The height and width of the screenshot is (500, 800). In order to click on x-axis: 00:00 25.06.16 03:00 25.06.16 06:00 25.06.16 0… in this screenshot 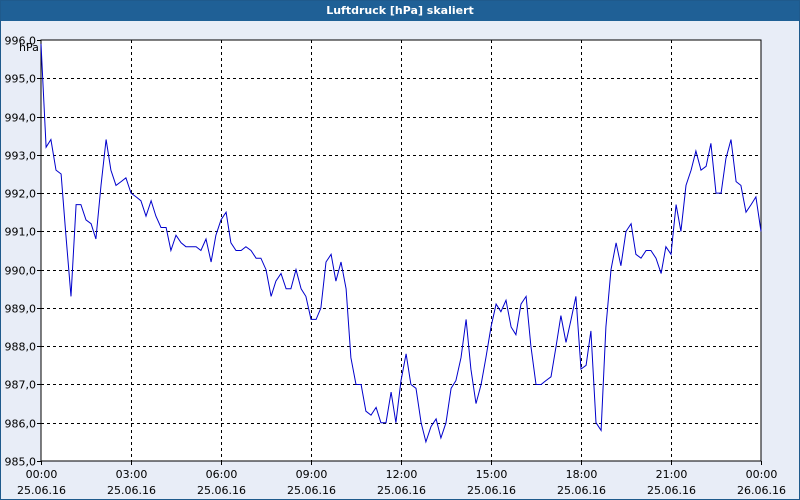, I will do `click(401, 479)`.